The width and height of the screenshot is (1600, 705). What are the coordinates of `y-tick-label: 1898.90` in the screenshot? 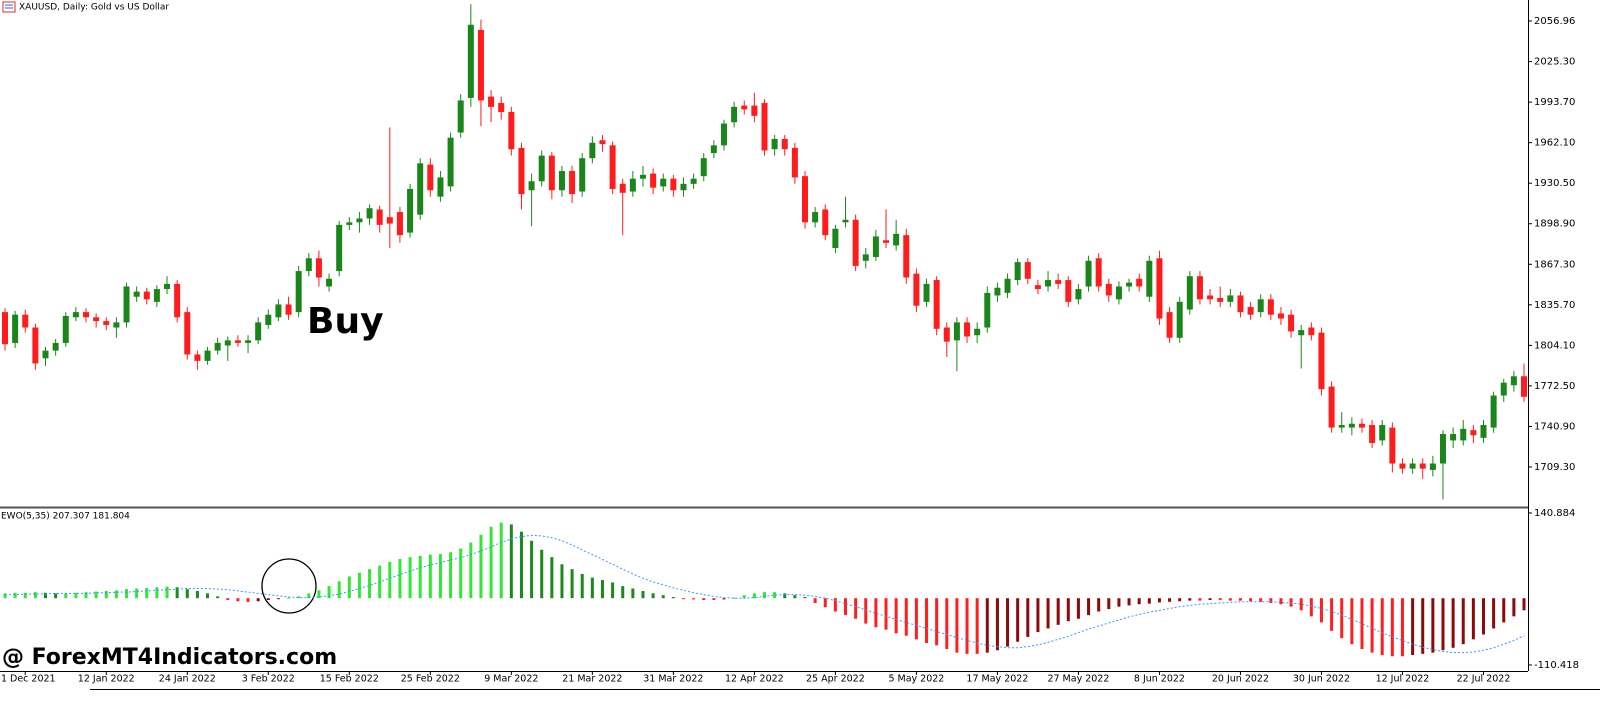 It's located at (1554, 224).